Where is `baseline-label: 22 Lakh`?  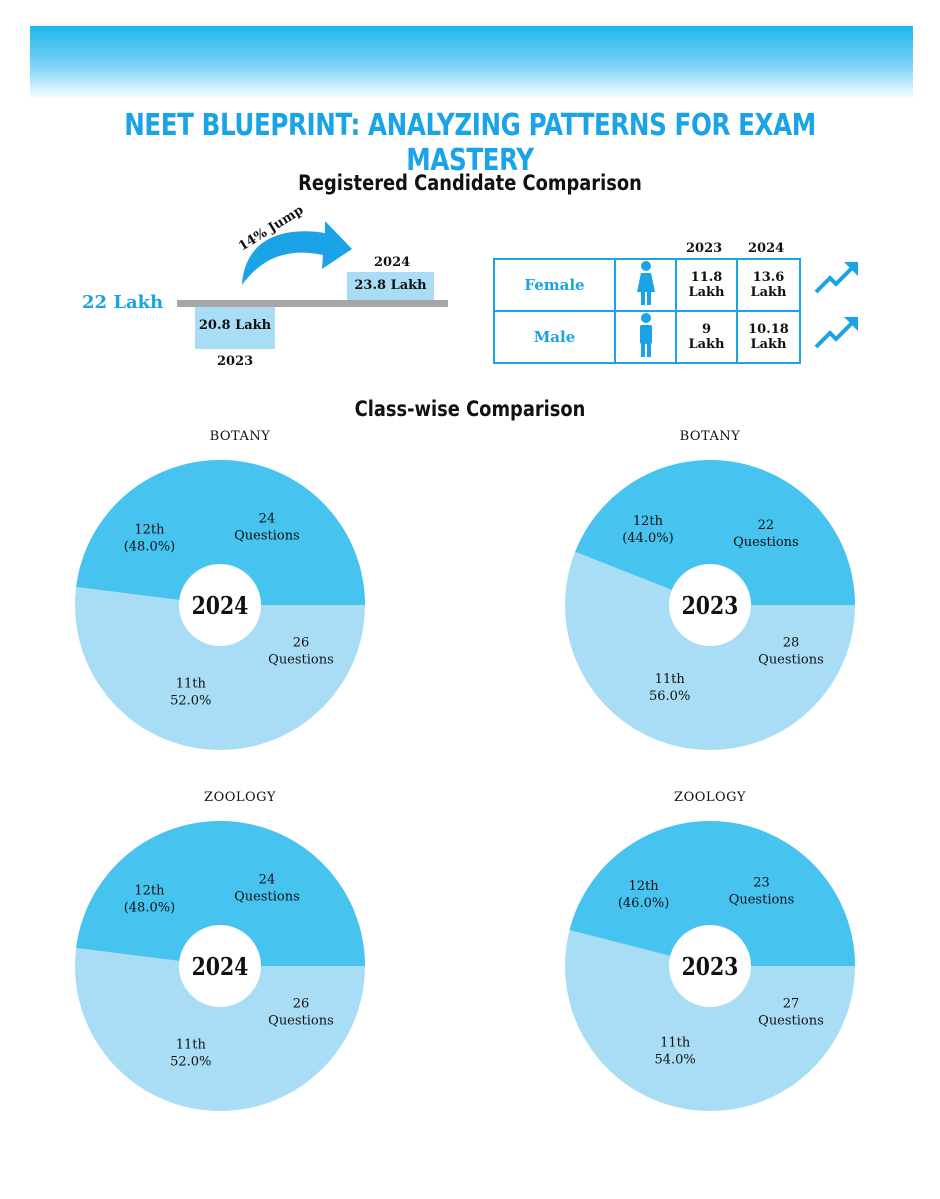
baseline-label: 22 Lakh is located at coordinates (123, 302).